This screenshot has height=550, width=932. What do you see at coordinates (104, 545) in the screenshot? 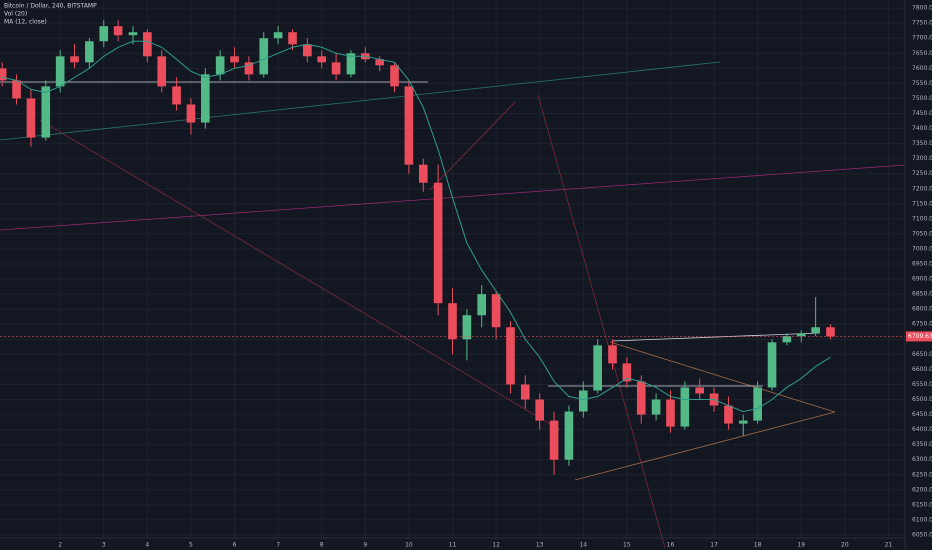
I see `x-tick-label: 3` at bounding box center [104, 545].